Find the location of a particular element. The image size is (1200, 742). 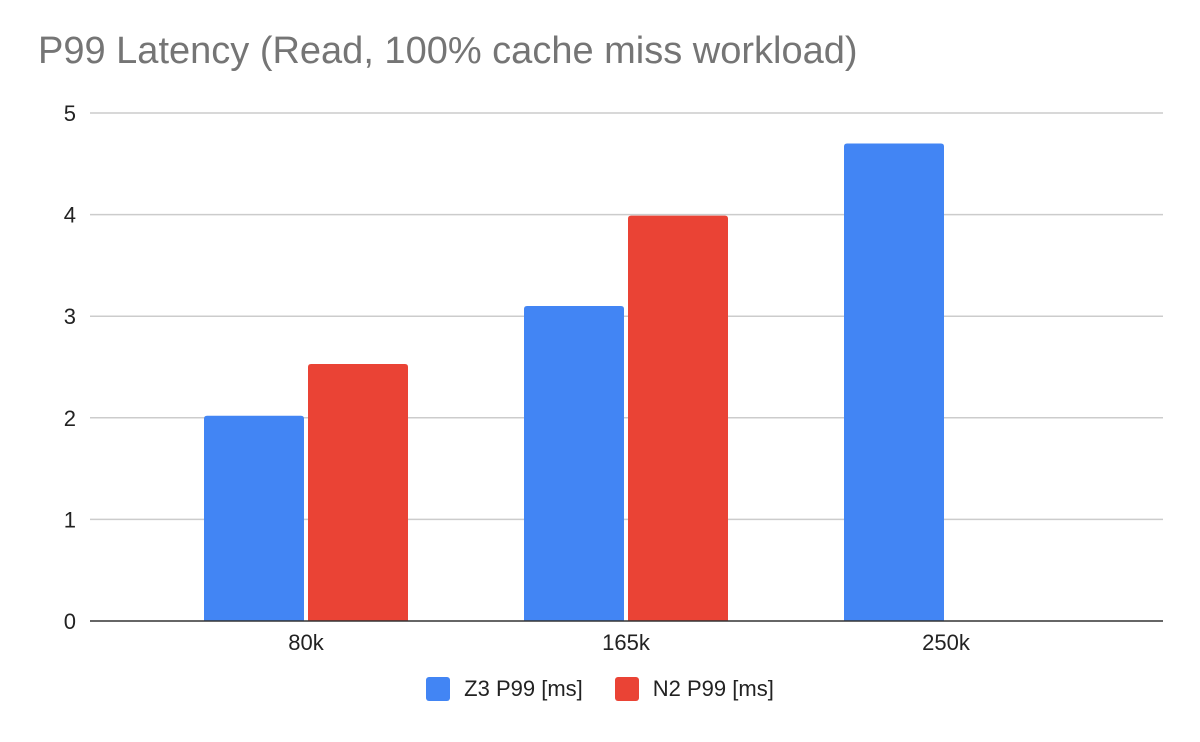

bar-z3-165k is located at coordinates (574, 463).